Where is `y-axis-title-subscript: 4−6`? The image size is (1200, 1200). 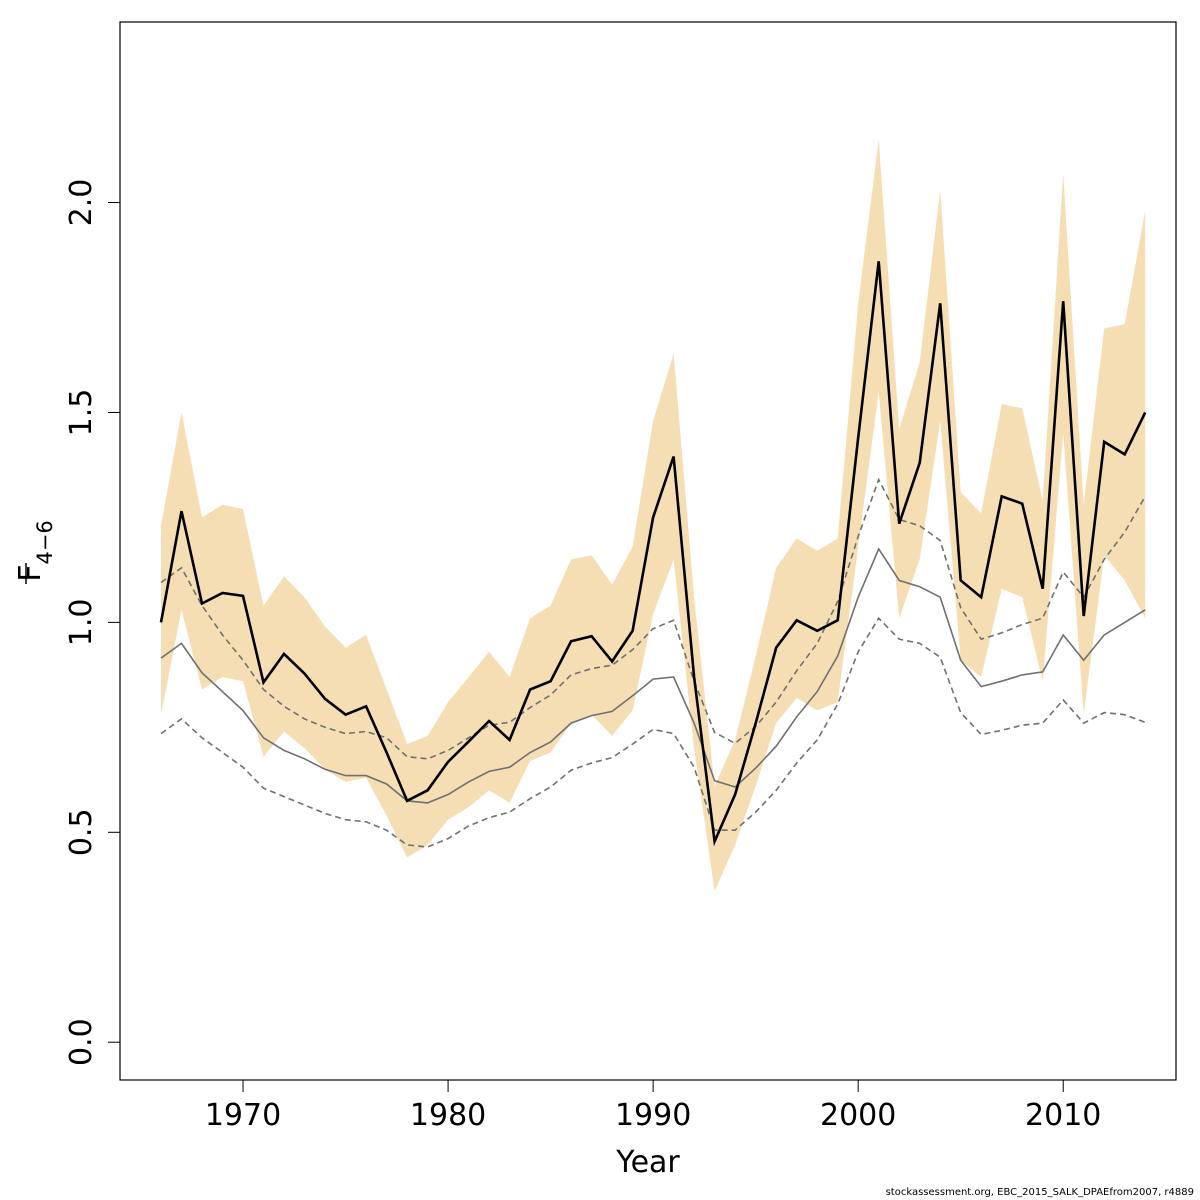
y-axis-title-subscript: 4−6 is located at coordinates (45, 542).